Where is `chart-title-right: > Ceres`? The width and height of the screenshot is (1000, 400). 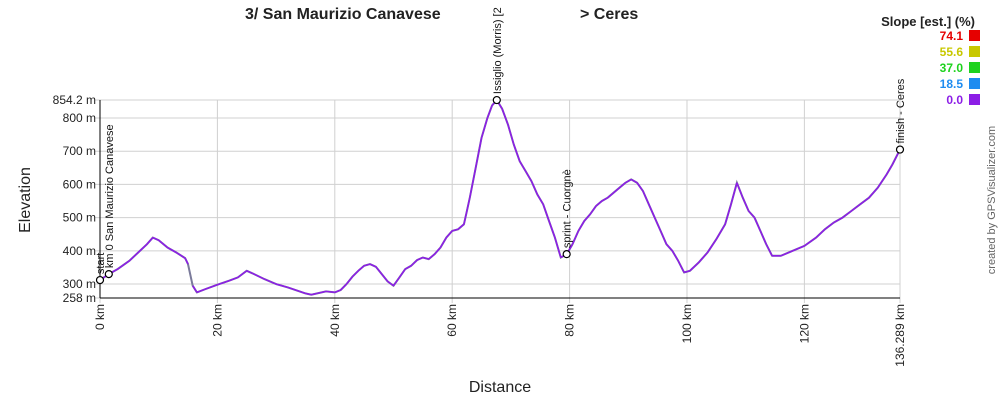 chart-title-right: > Ceres is located at coordinates (609, 14).